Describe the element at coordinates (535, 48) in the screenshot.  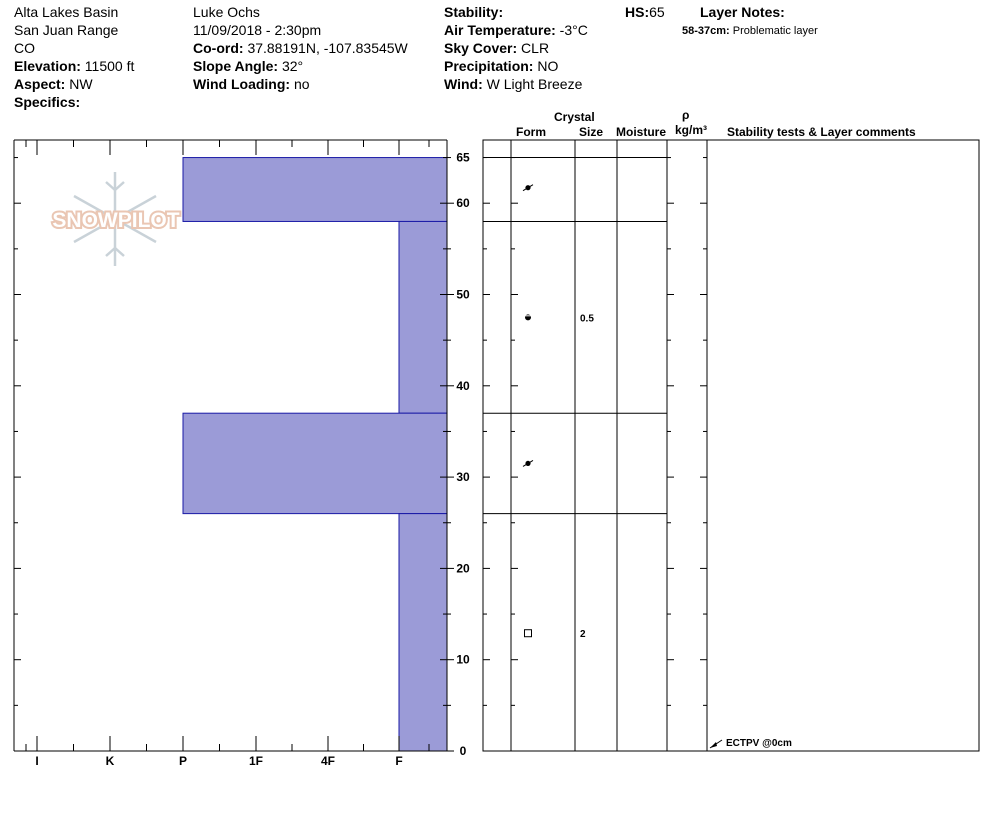
I see `sky-value: CLR` at that location.